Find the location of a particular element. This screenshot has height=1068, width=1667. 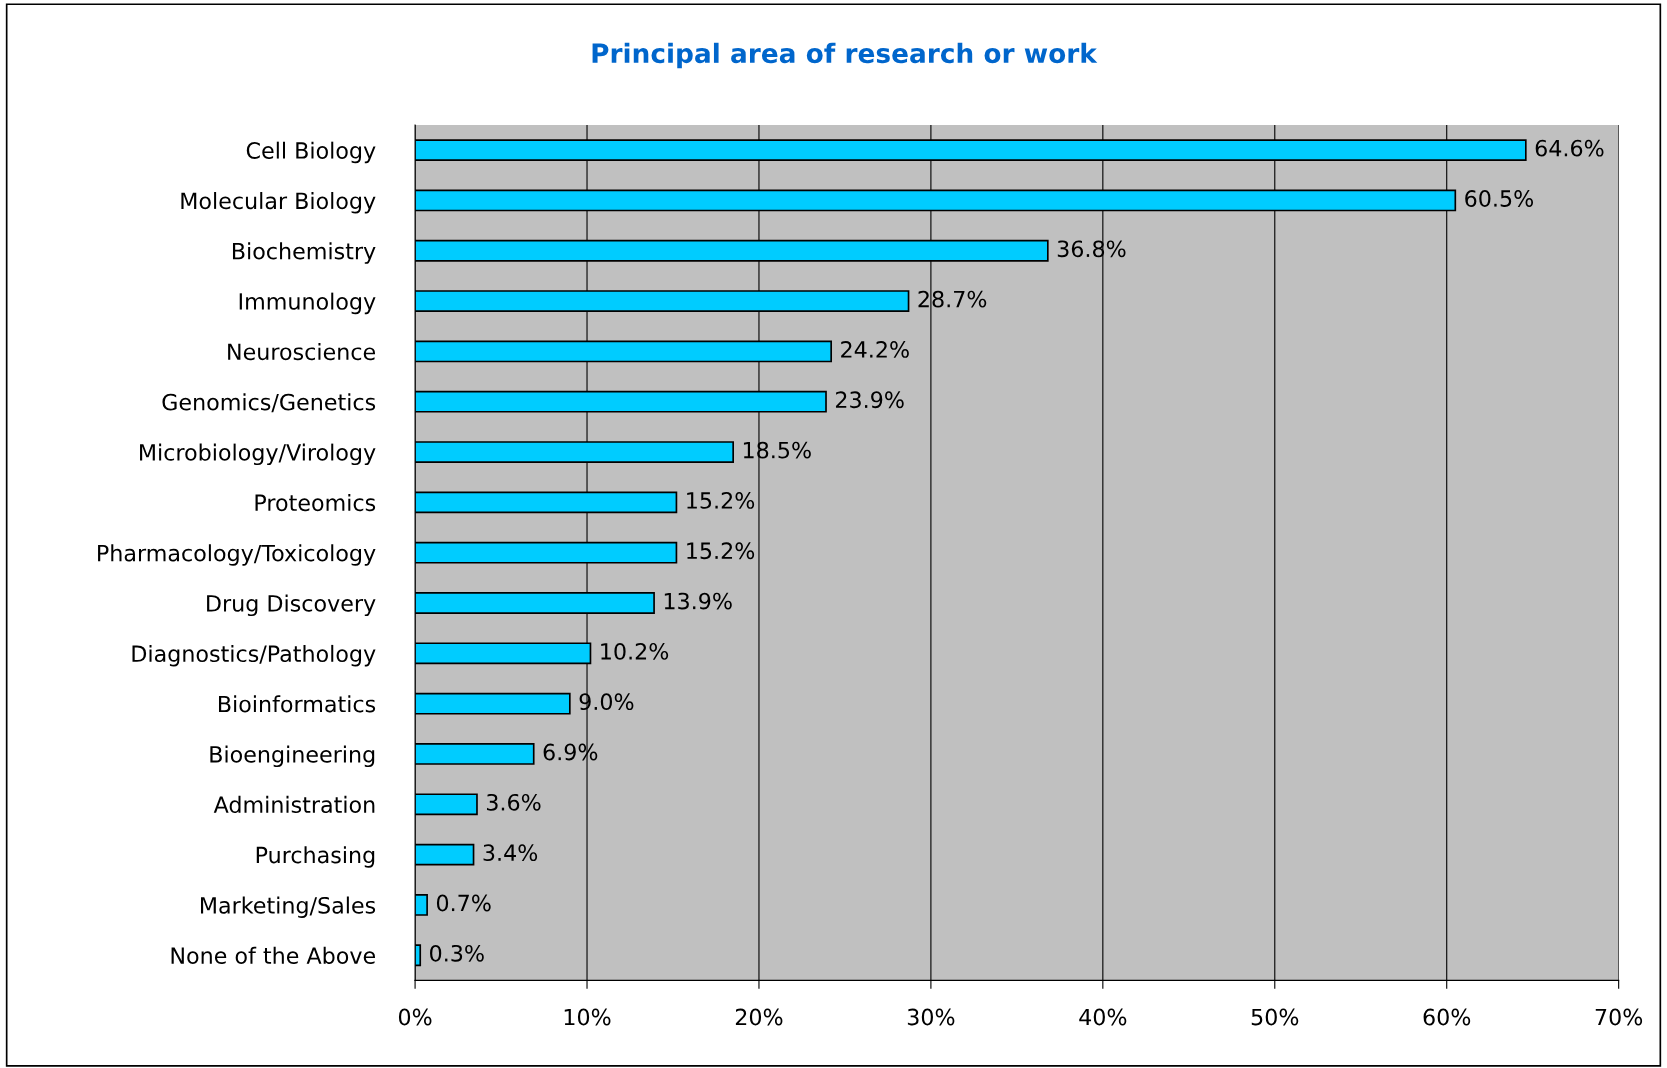

y-tick-label: Diagnostics/Pathology is located at coordinates (254, 655).